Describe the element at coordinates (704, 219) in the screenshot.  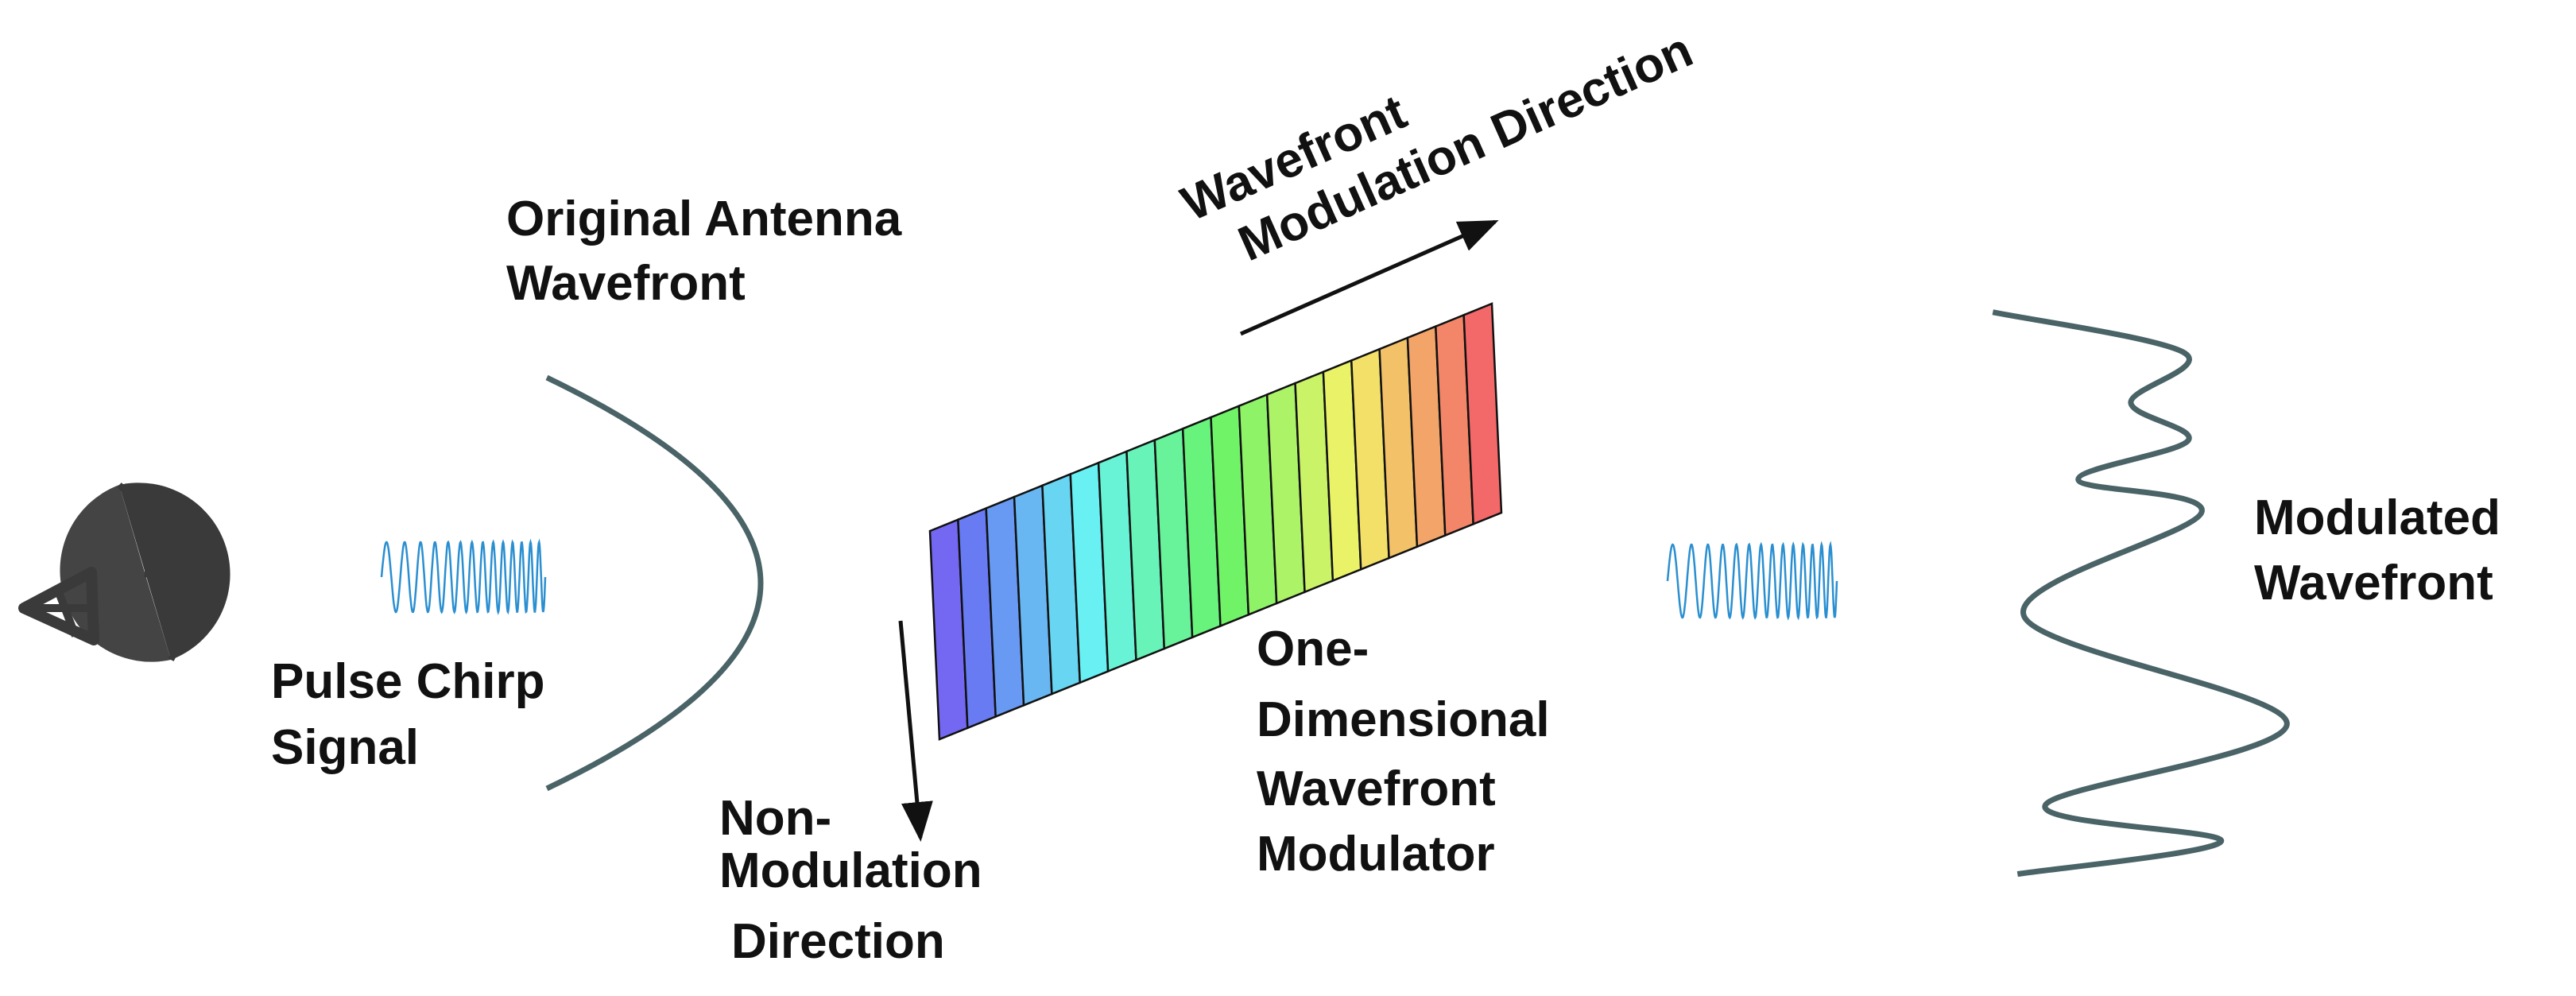
I see `label: Original Antenna` at that location.